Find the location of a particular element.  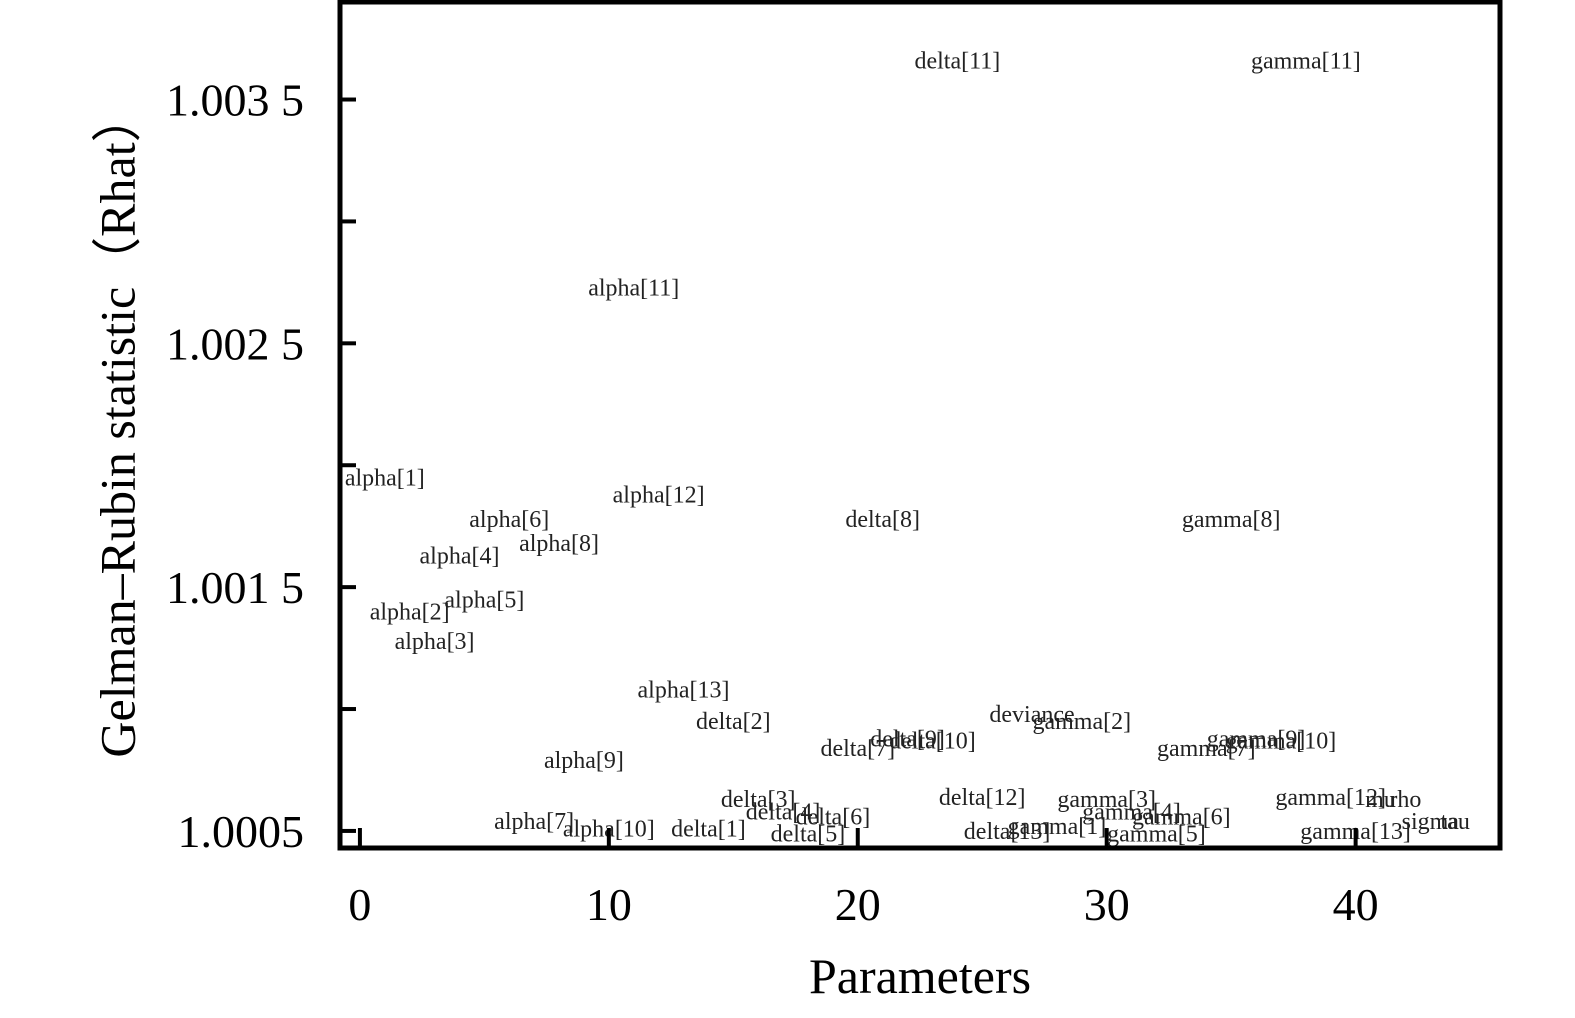

point-label: delta[11] is located at coordinates (957, 62).